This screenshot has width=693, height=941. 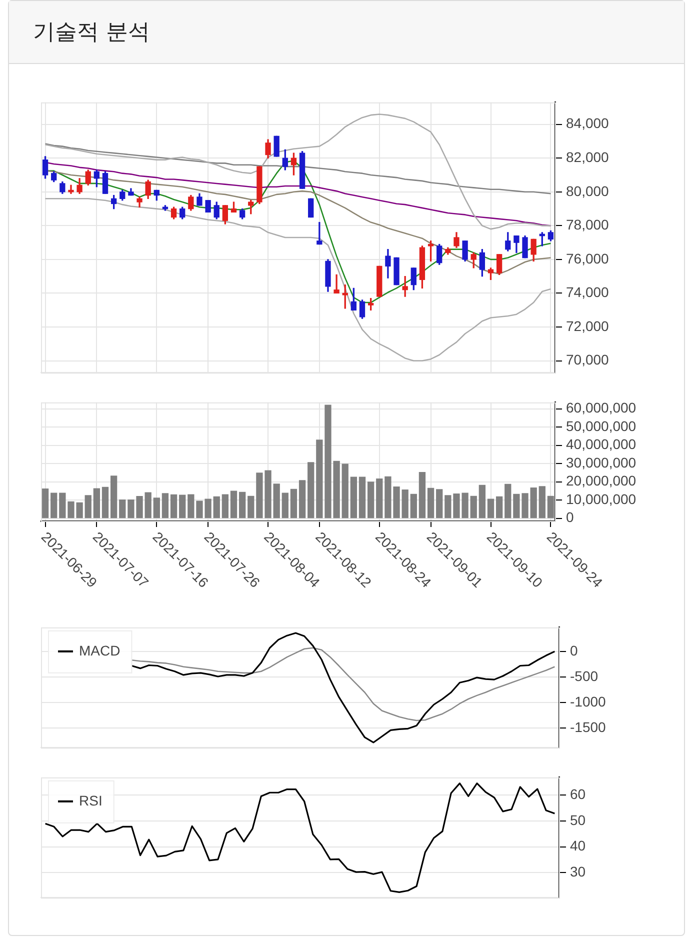 What do you see at coordinates (588, 360) in the screenshot?
I see `y-tick-label: 70,000` at bounding box center [588, 360].